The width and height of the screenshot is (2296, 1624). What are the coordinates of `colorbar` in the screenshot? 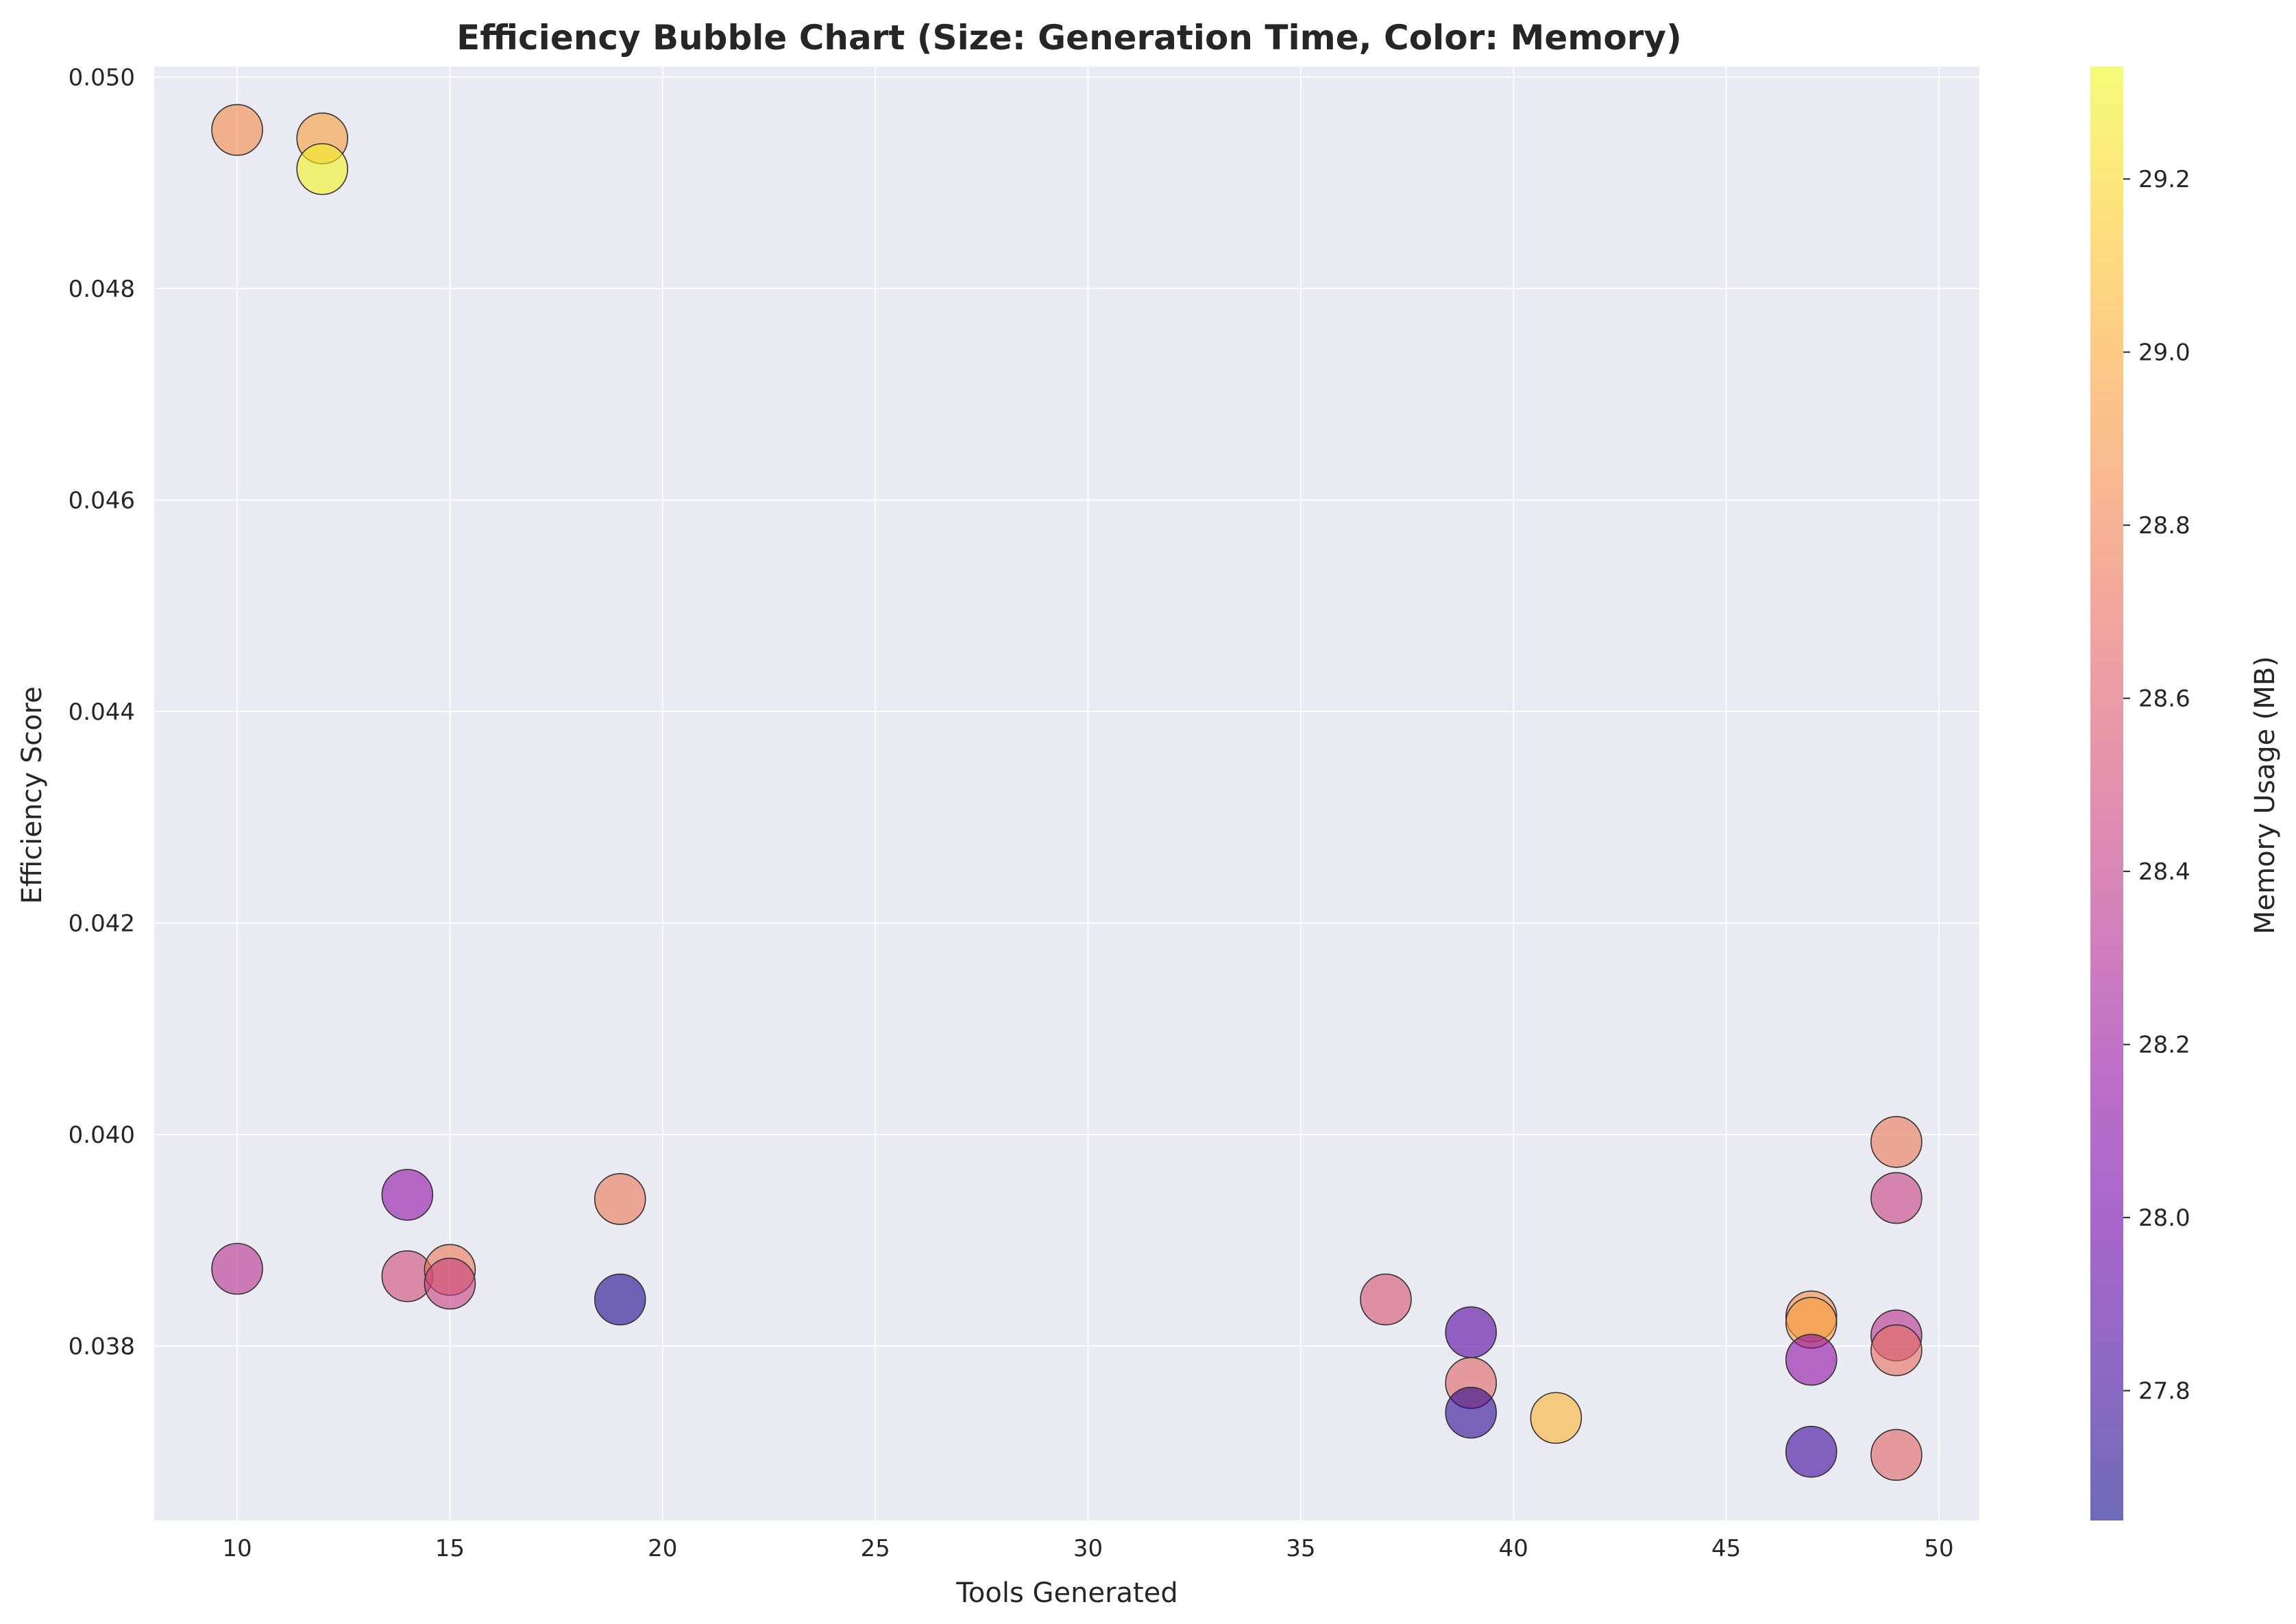 It's located at (2107, 793).